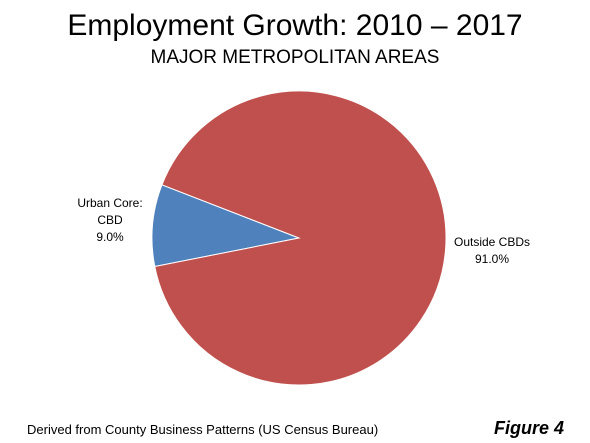  Describe the element at coordinates (492, 259) in the screenshot. I see `slice-value-2: 91.0%` at that location.